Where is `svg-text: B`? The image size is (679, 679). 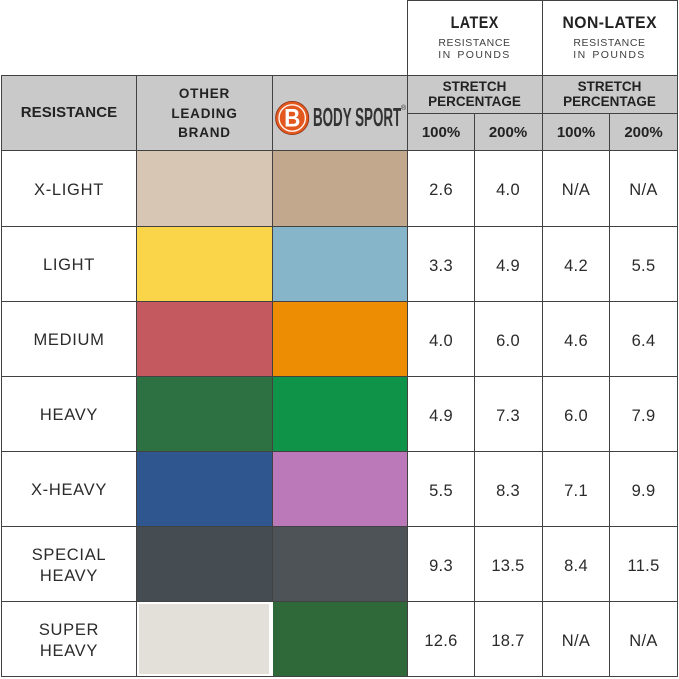 svg-text: B is located at coordinates (292, 119).